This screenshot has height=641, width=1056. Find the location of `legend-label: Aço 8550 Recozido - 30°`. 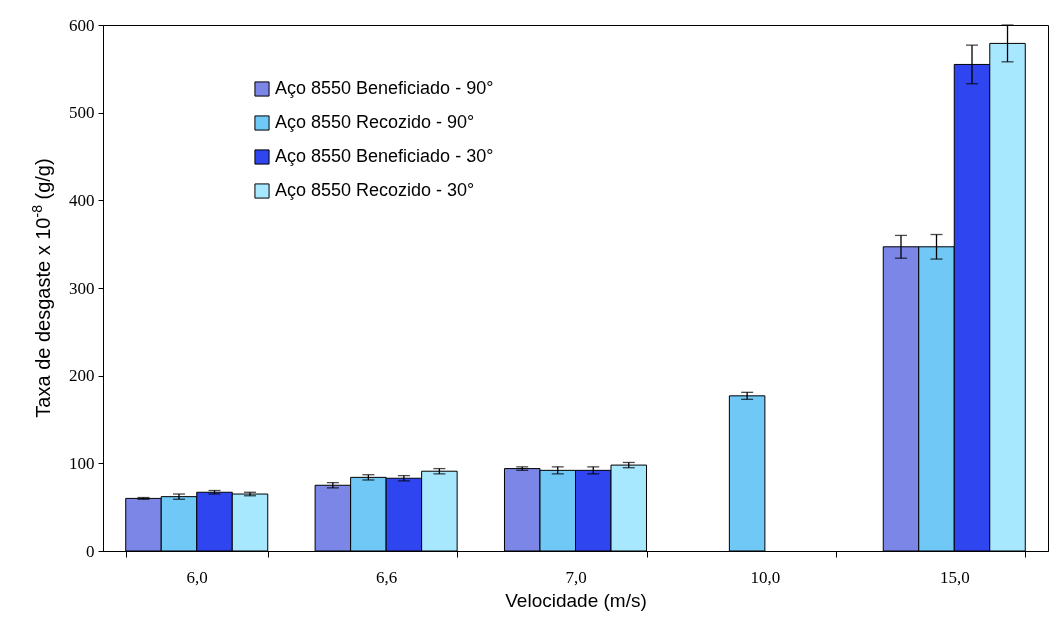

legend-label: Aço 8550 Recozido - 30° is located at coordinates (375, 190).